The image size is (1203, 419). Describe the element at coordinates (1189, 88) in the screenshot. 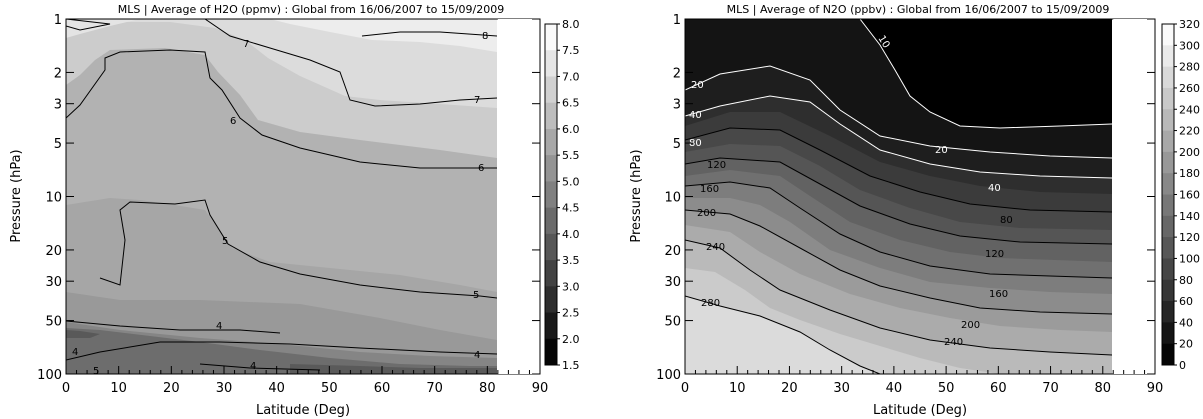

I see `colorbar-tick-label: 260` at that location.